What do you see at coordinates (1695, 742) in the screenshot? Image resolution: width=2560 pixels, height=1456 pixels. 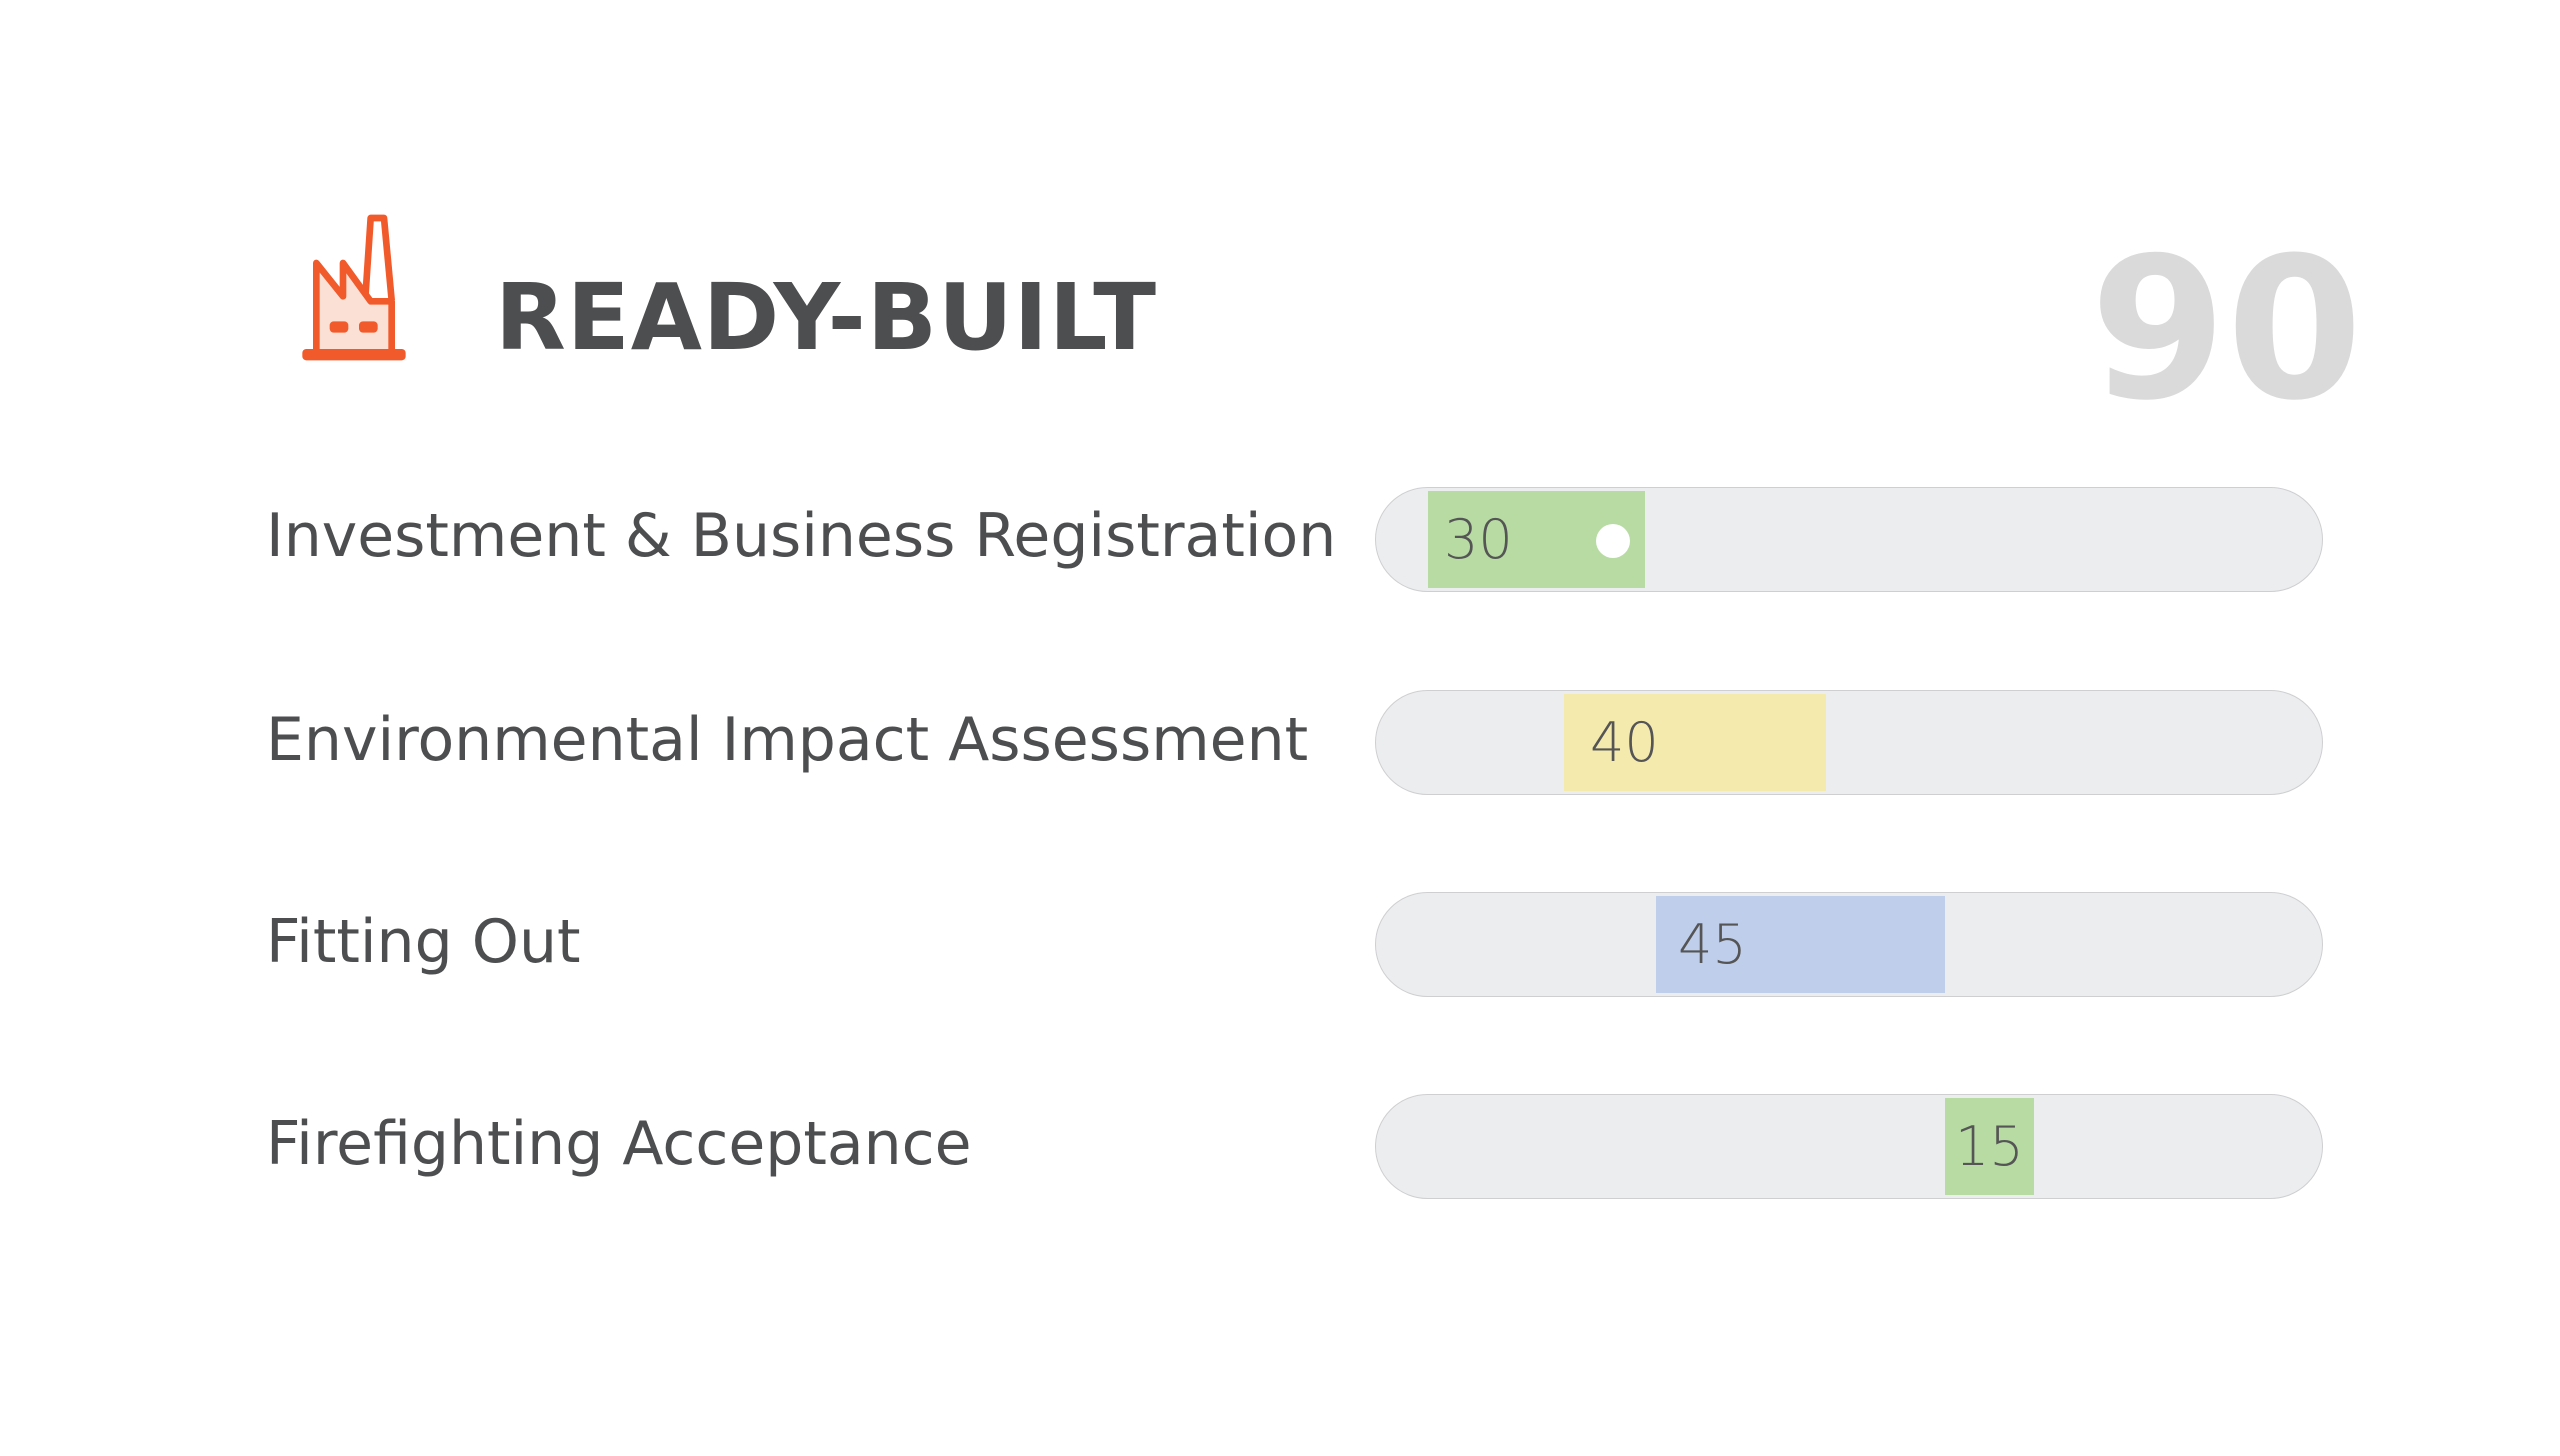 I see `timeline-segment: 40` at bounding box center [1695, 742].